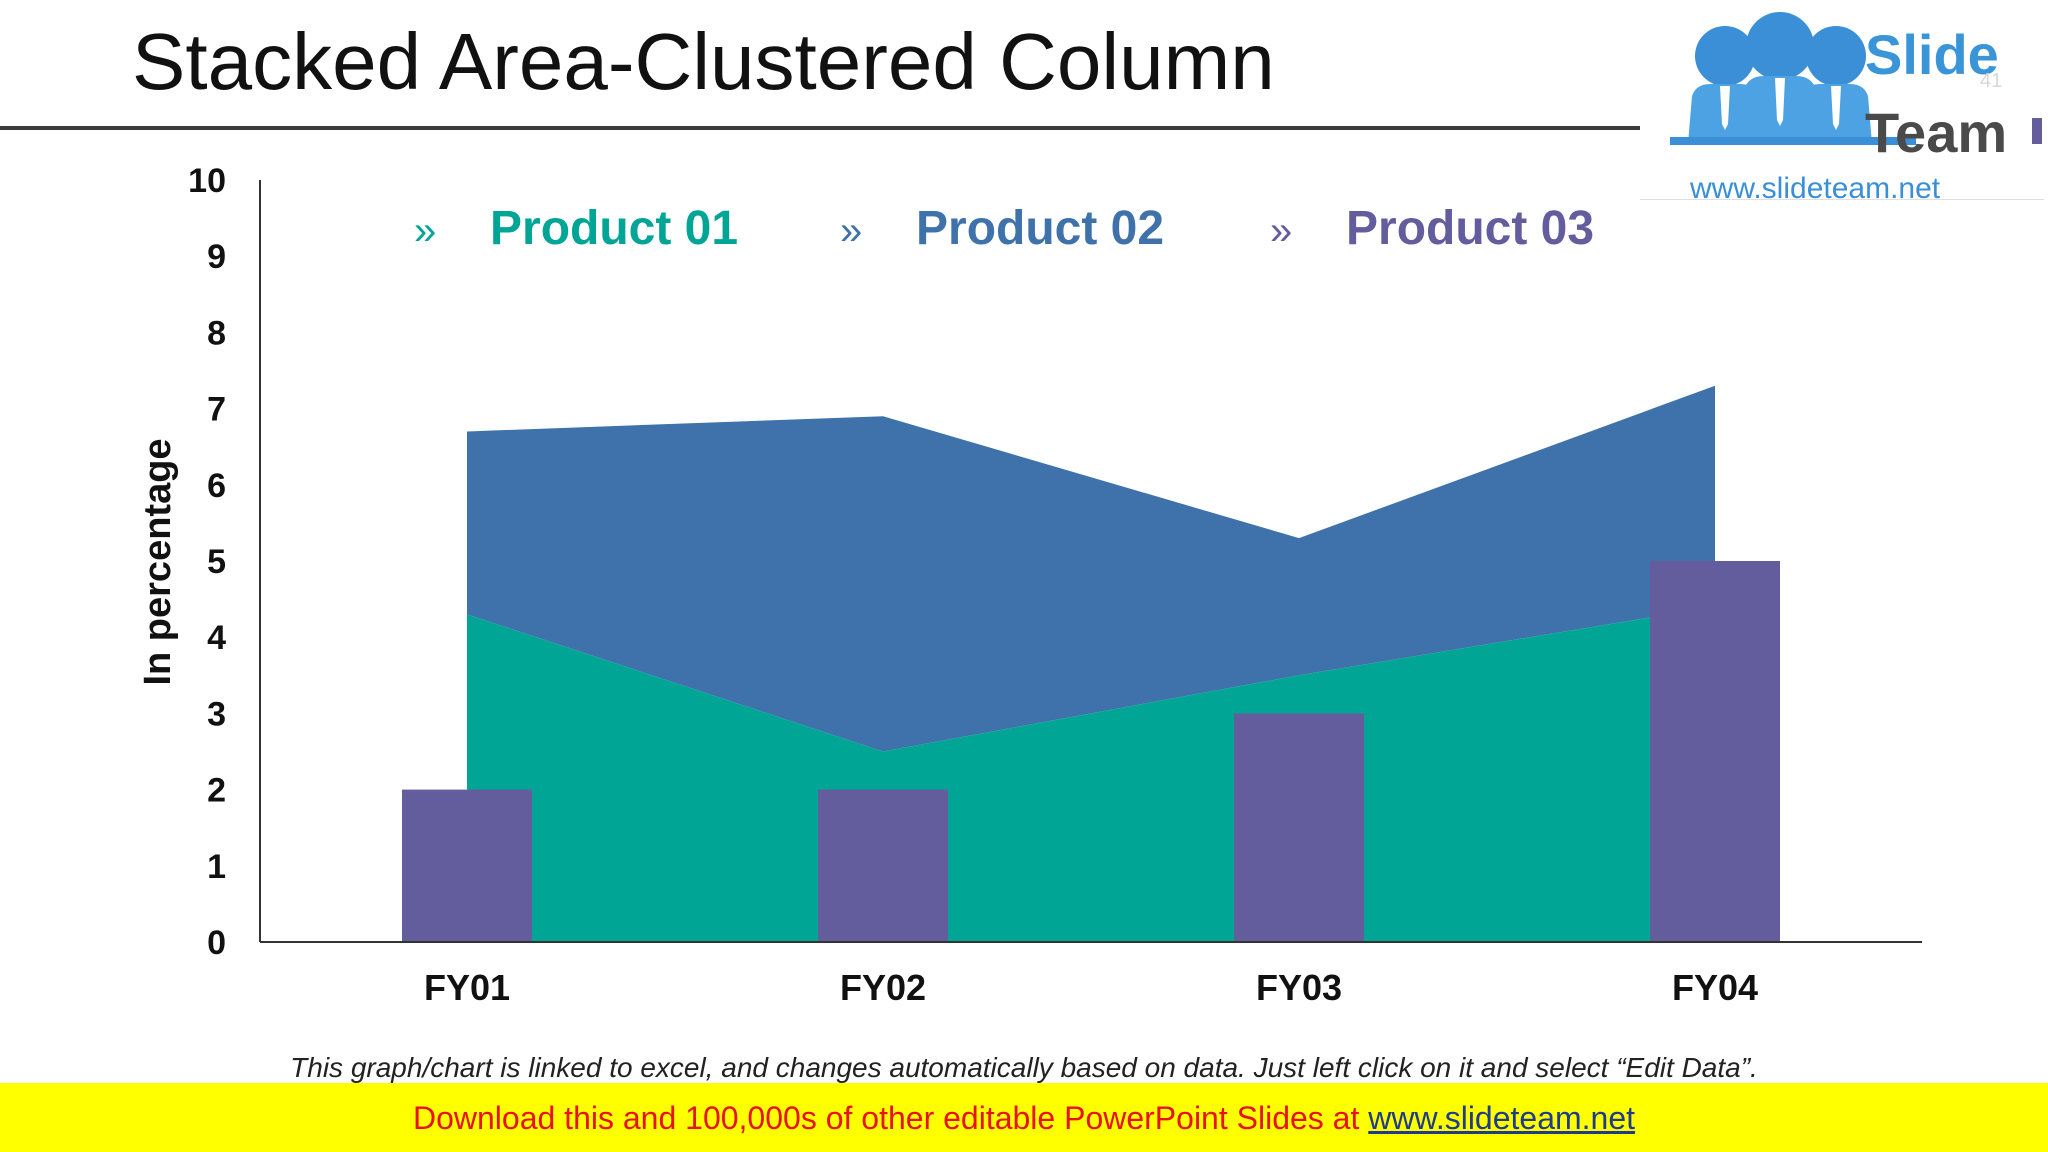 This screenshot has width=2048, height=1152. I want to click on legend-label-2: Product 02, so click(1040, 228).